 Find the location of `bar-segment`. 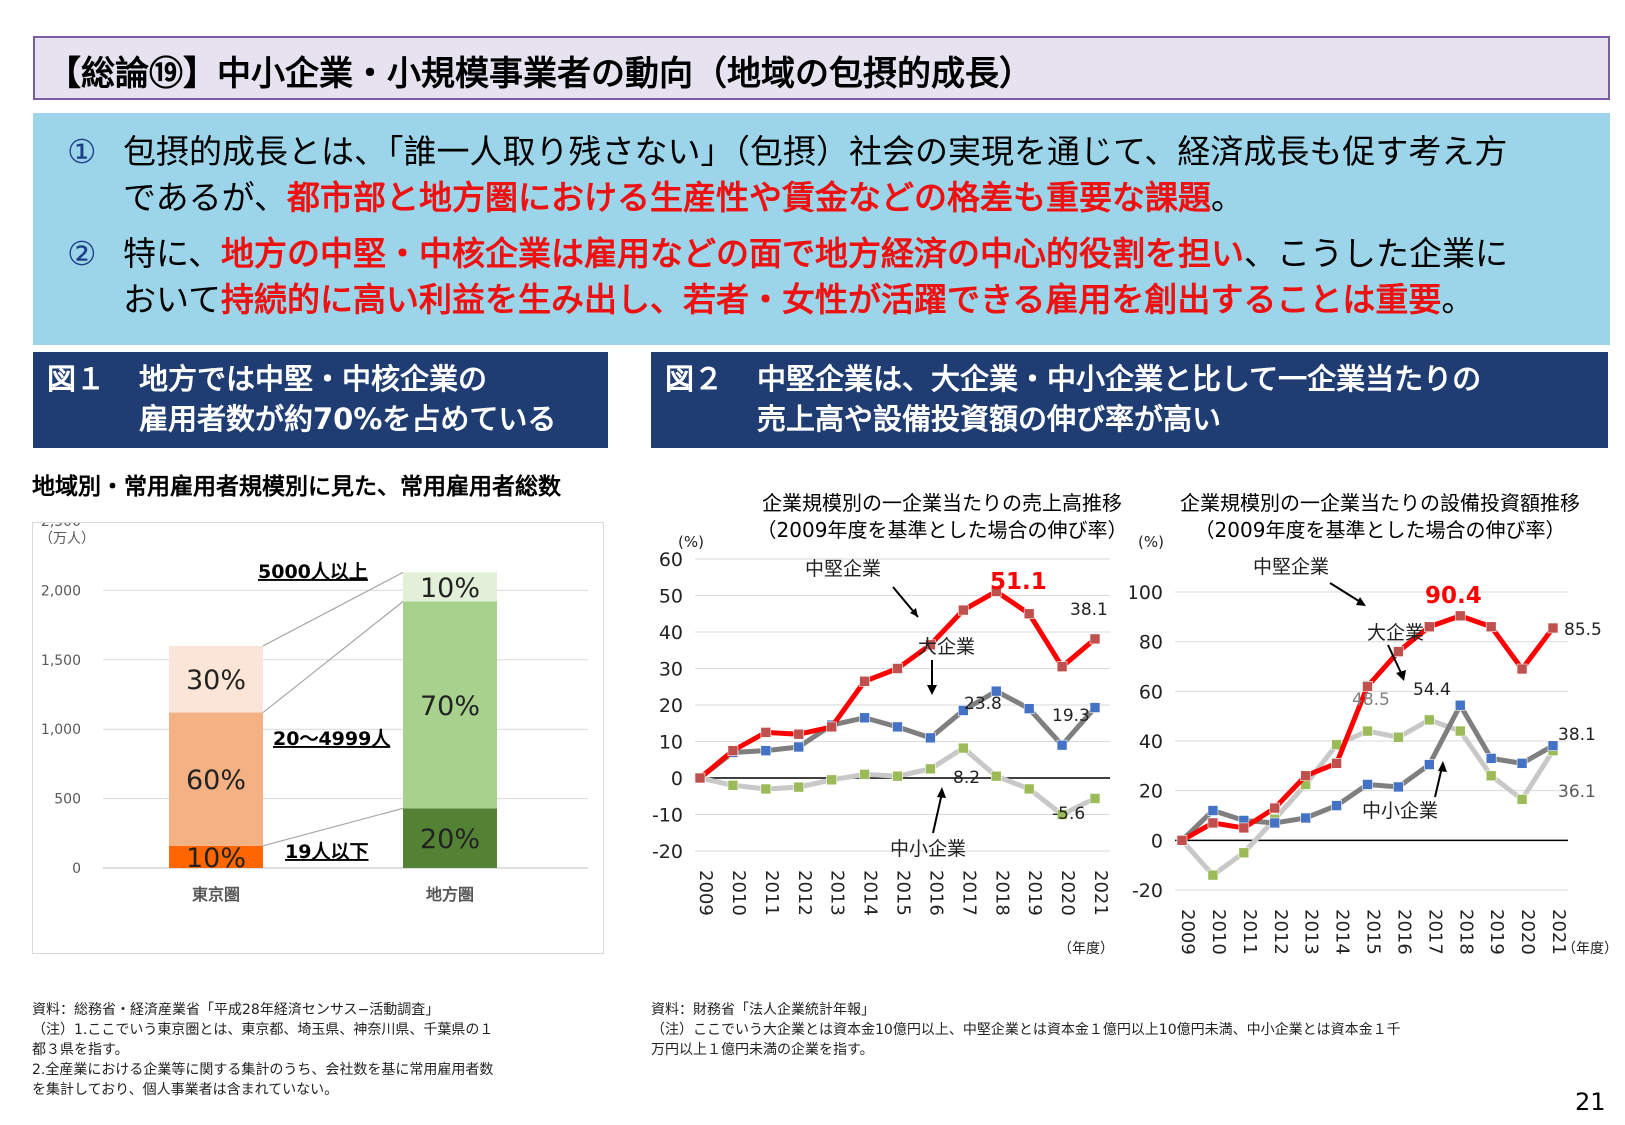

bar-segment is located at coordinates (216, 779).